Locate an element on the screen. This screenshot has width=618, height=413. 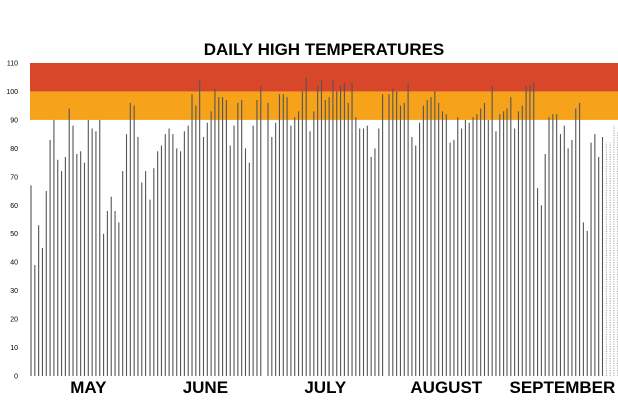
chart-title: DAILY HIGH TEMPERATURES is located at coordinates (324, 49).